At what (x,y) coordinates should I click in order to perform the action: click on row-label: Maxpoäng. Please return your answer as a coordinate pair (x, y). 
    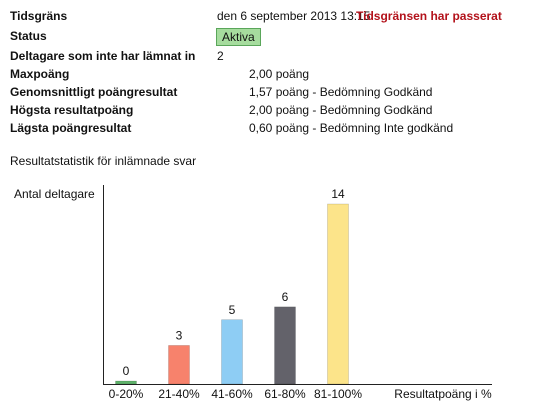
    Looking at the image, I should click on (40, 74).